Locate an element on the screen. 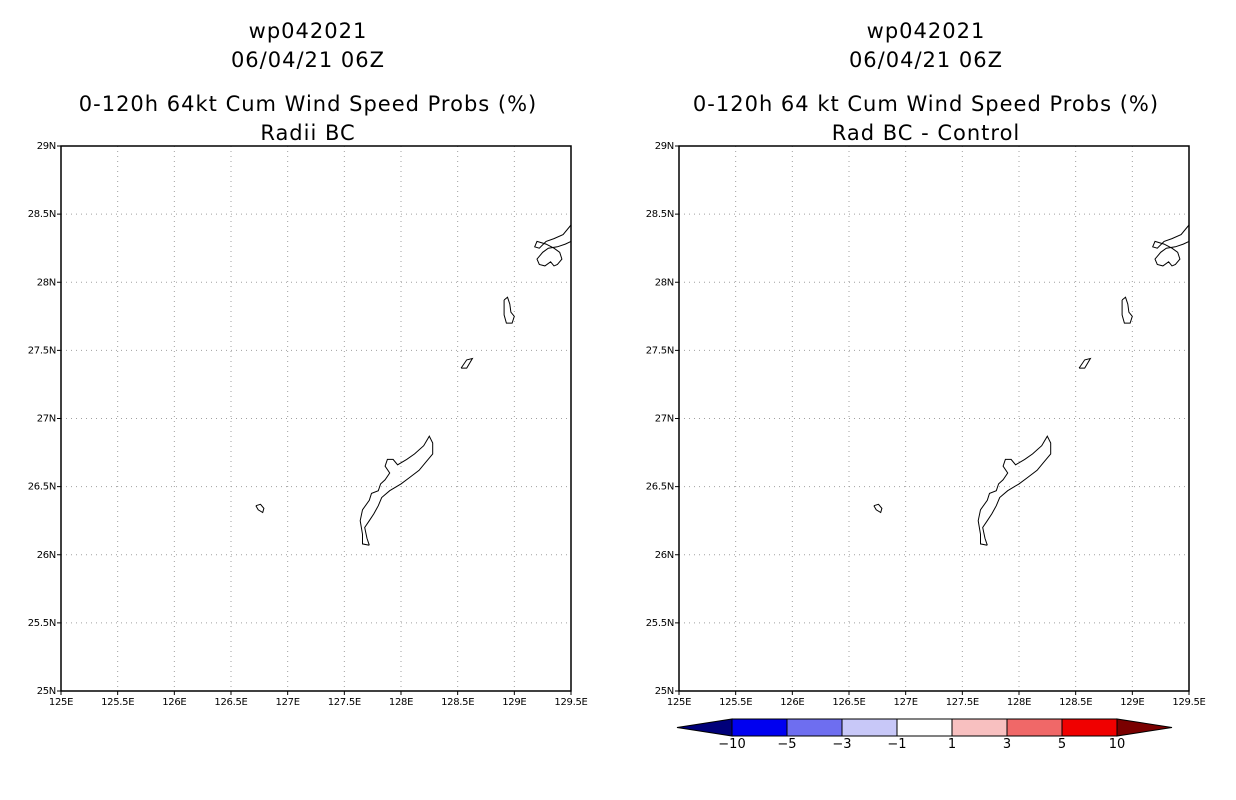  colorbar-label: −3 is located at coordinates (841, 744).